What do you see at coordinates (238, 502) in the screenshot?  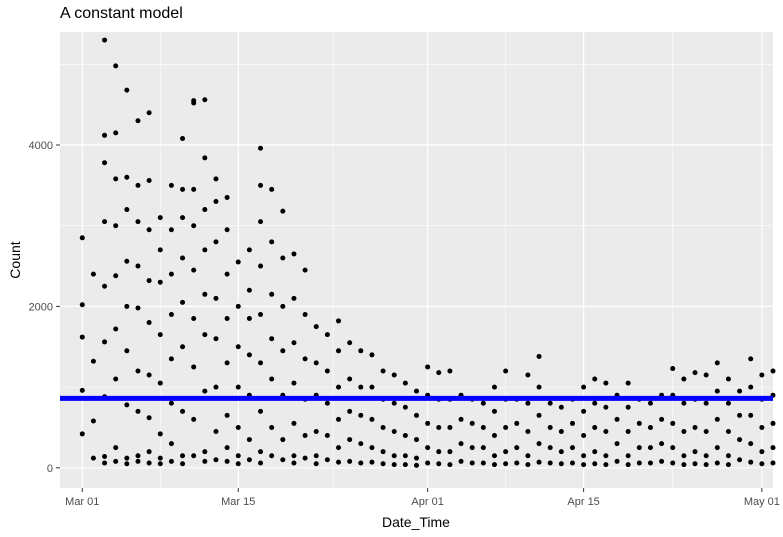 I see `x-tick-label: Mar 15` at bounding box center [238, 502].